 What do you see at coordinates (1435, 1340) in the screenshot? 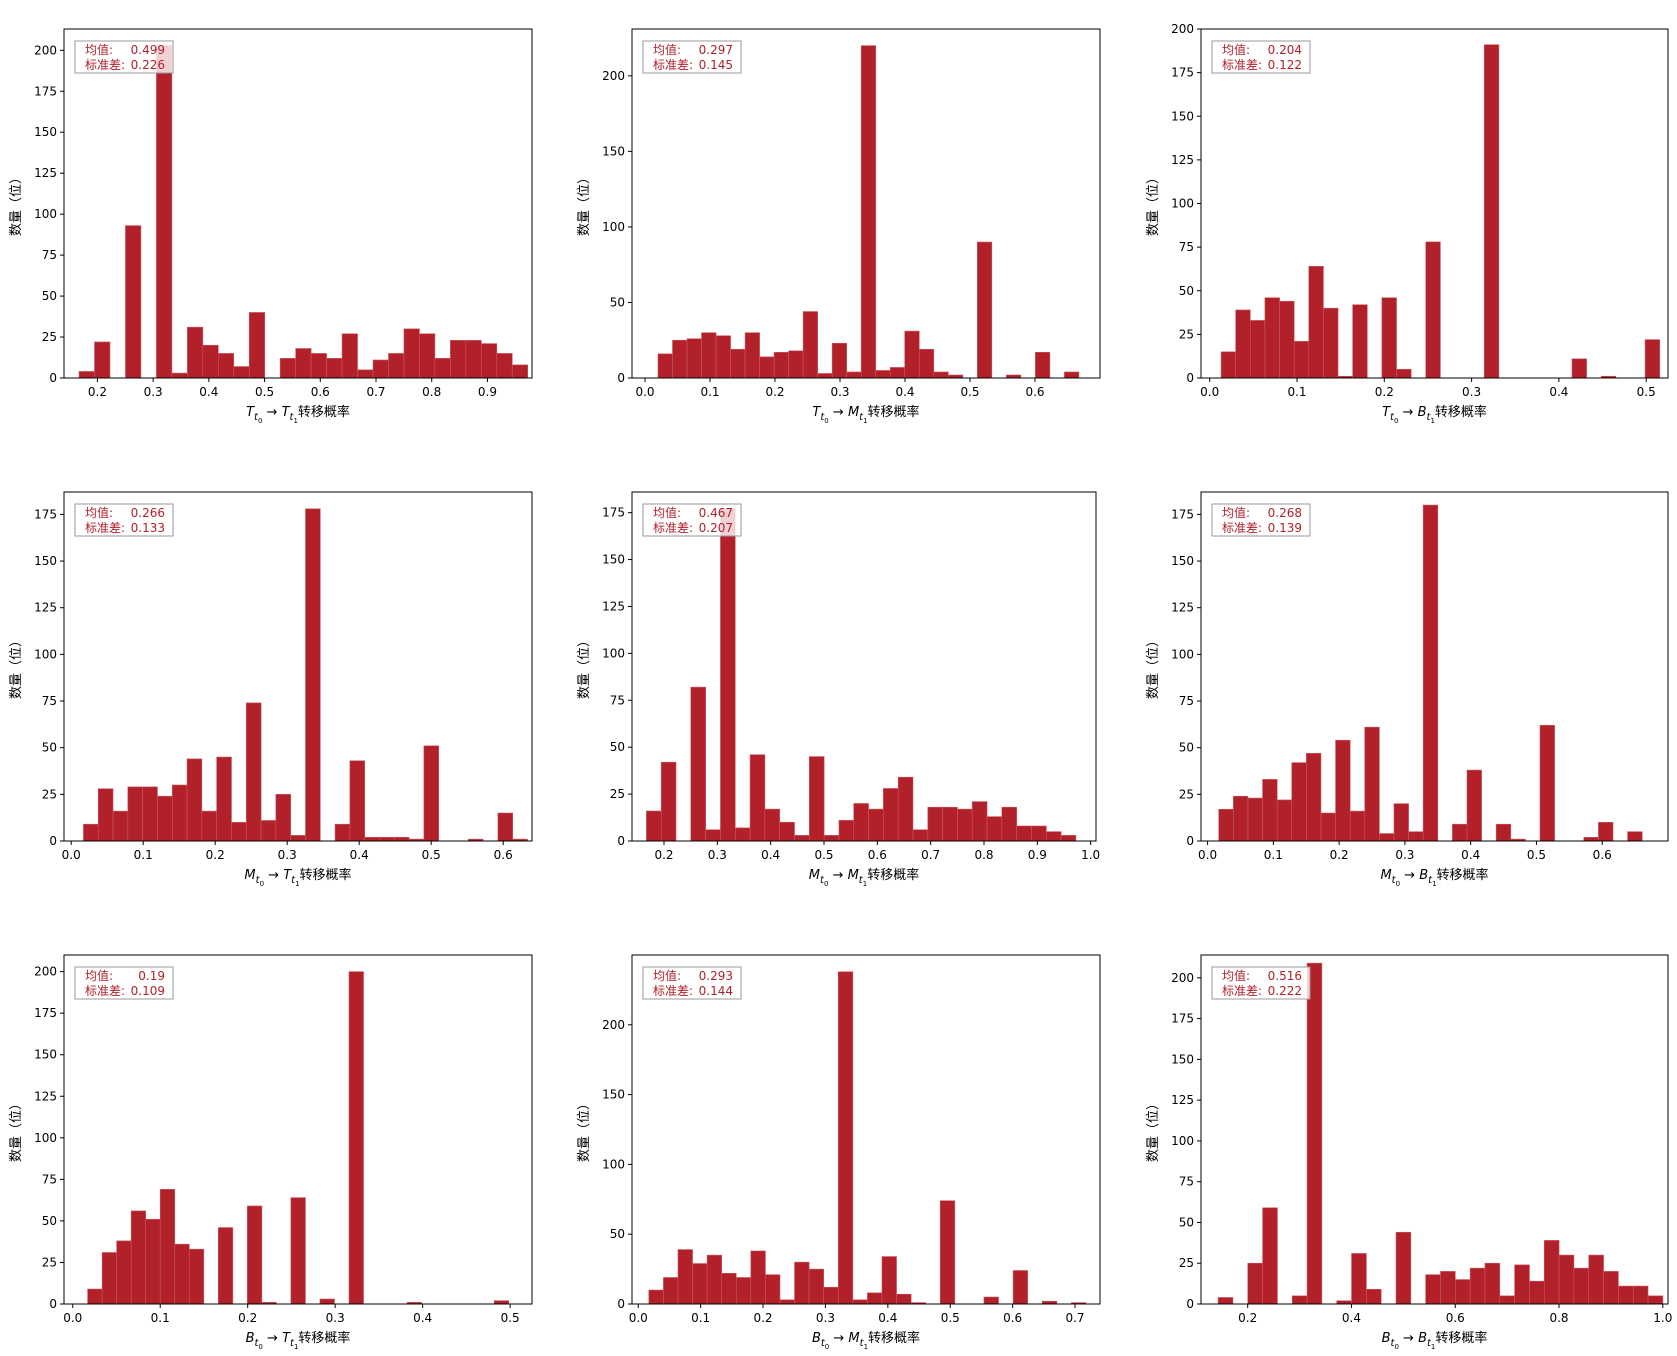
I see `x-axis-label: Bt0 → Bt1转移概率` at bounding box center [1435, 1340].